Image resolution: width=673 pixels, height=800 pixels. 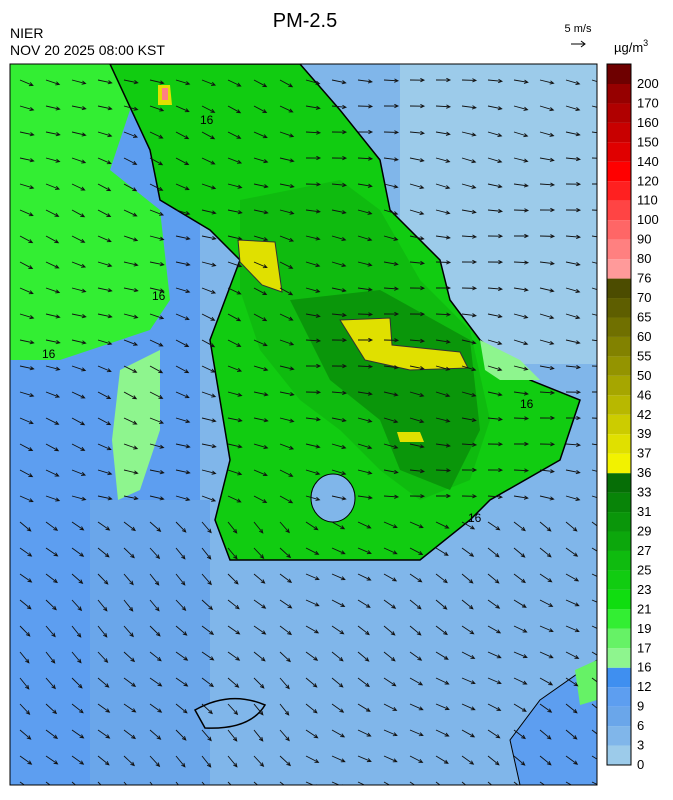 What do you see at coordinates (648, 180) in the screenshot?
I see `colorbar-label: 120` at bounding box center [648, 180].